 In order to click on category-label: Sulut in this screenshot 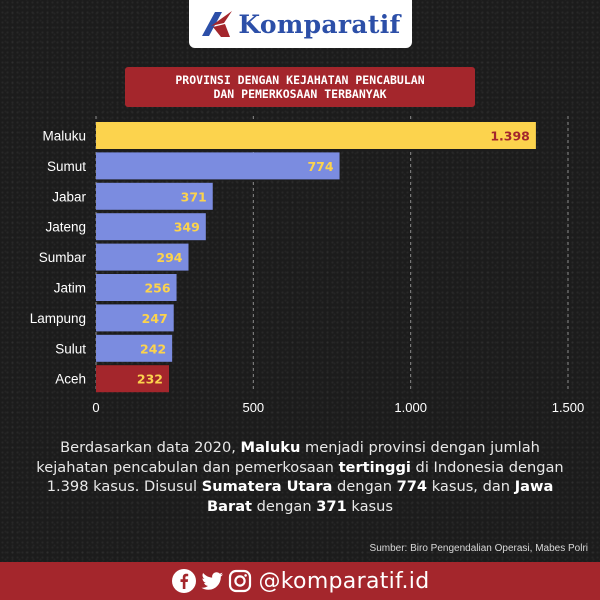, I will do `click(70, 348)`.